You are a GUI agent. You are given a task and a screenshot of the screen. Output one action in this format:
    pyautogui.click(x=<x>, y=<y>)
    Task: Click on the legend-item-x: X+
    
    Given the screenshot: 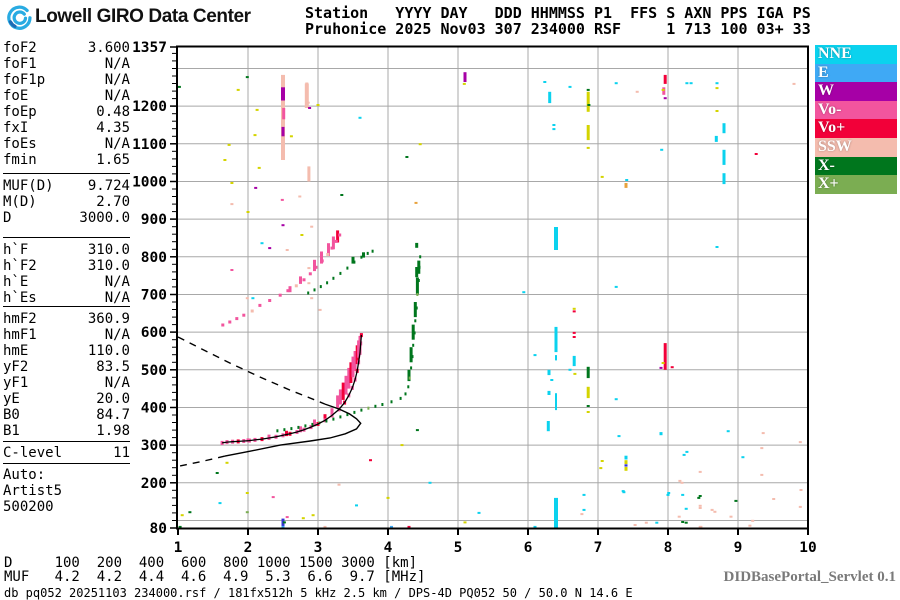 What is the action you would take?
    pyautogui.click(x=856, y=184)
    